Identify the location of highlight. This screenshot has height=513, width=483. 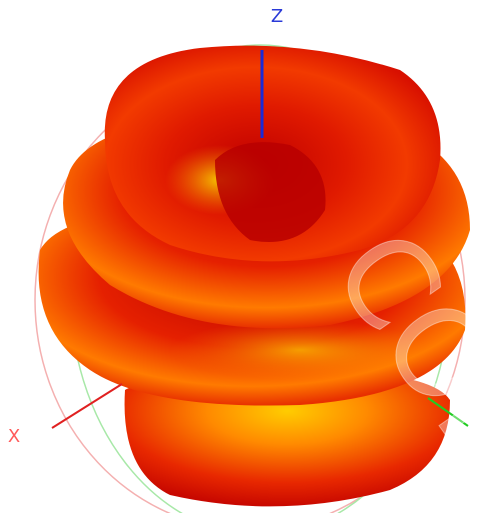
(300, 350).